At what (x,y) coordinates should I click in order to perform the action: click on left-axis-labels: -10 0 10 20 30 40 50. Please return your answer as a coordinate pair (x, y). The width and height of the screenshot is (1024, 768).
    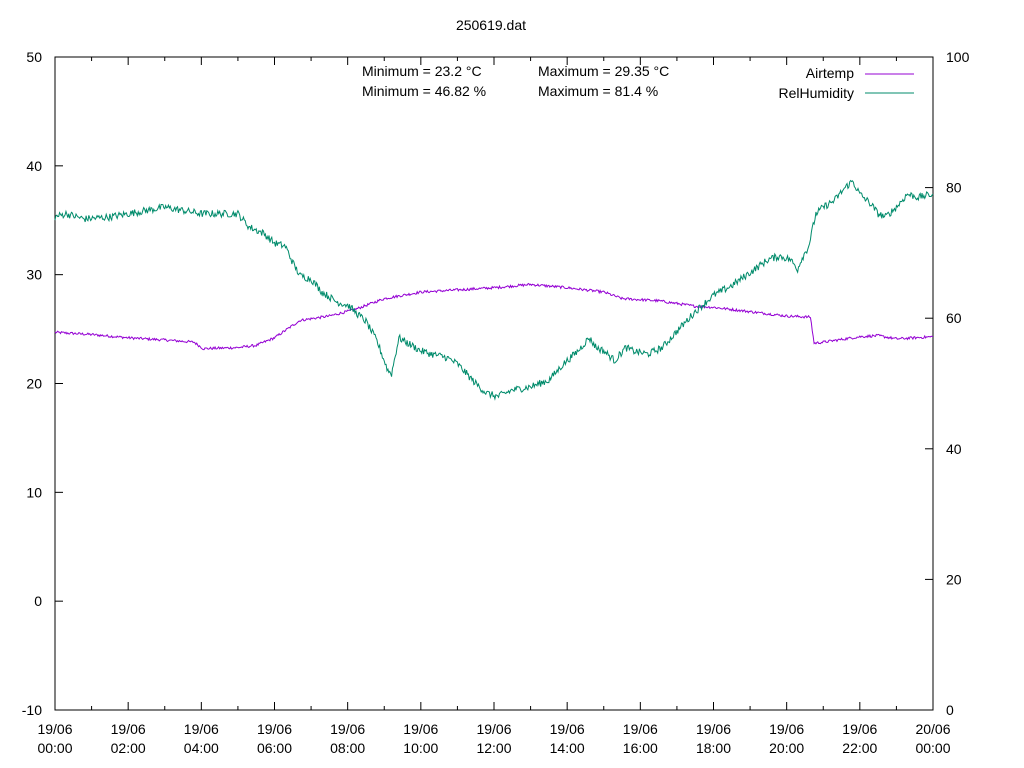
    Looking at the image, I should click on (32, 383).